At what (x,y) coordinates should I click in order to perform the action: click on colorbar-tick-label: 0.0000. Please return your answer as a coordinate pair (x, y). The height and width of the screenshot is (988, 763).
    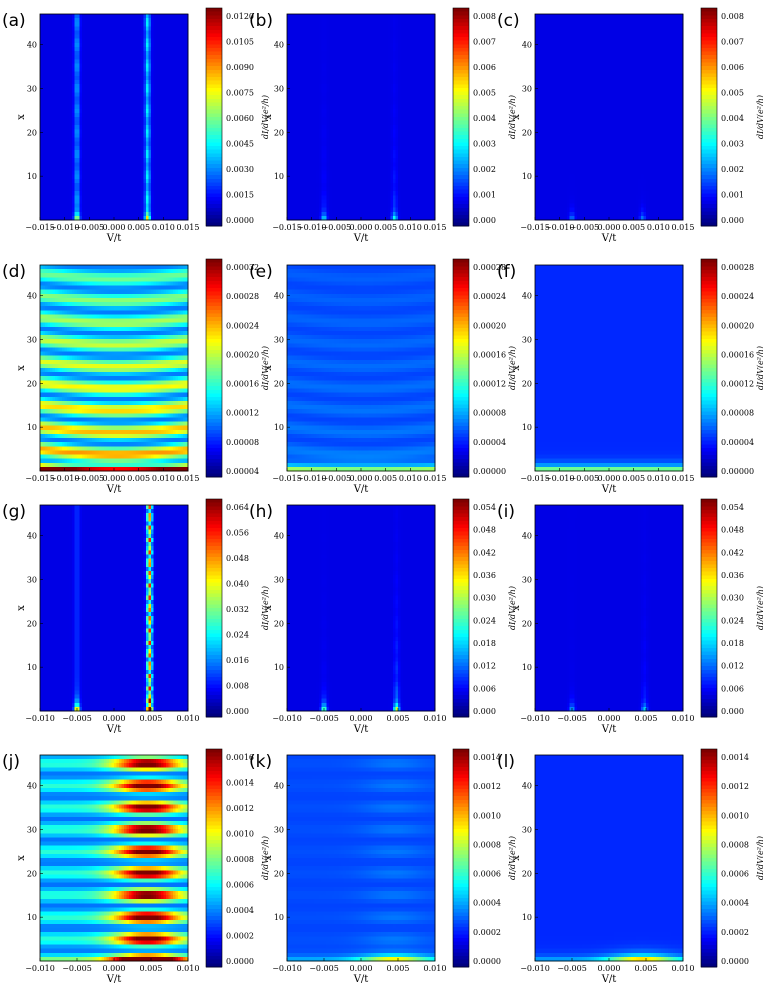
    Looking at the image, I should click on (240, 220).